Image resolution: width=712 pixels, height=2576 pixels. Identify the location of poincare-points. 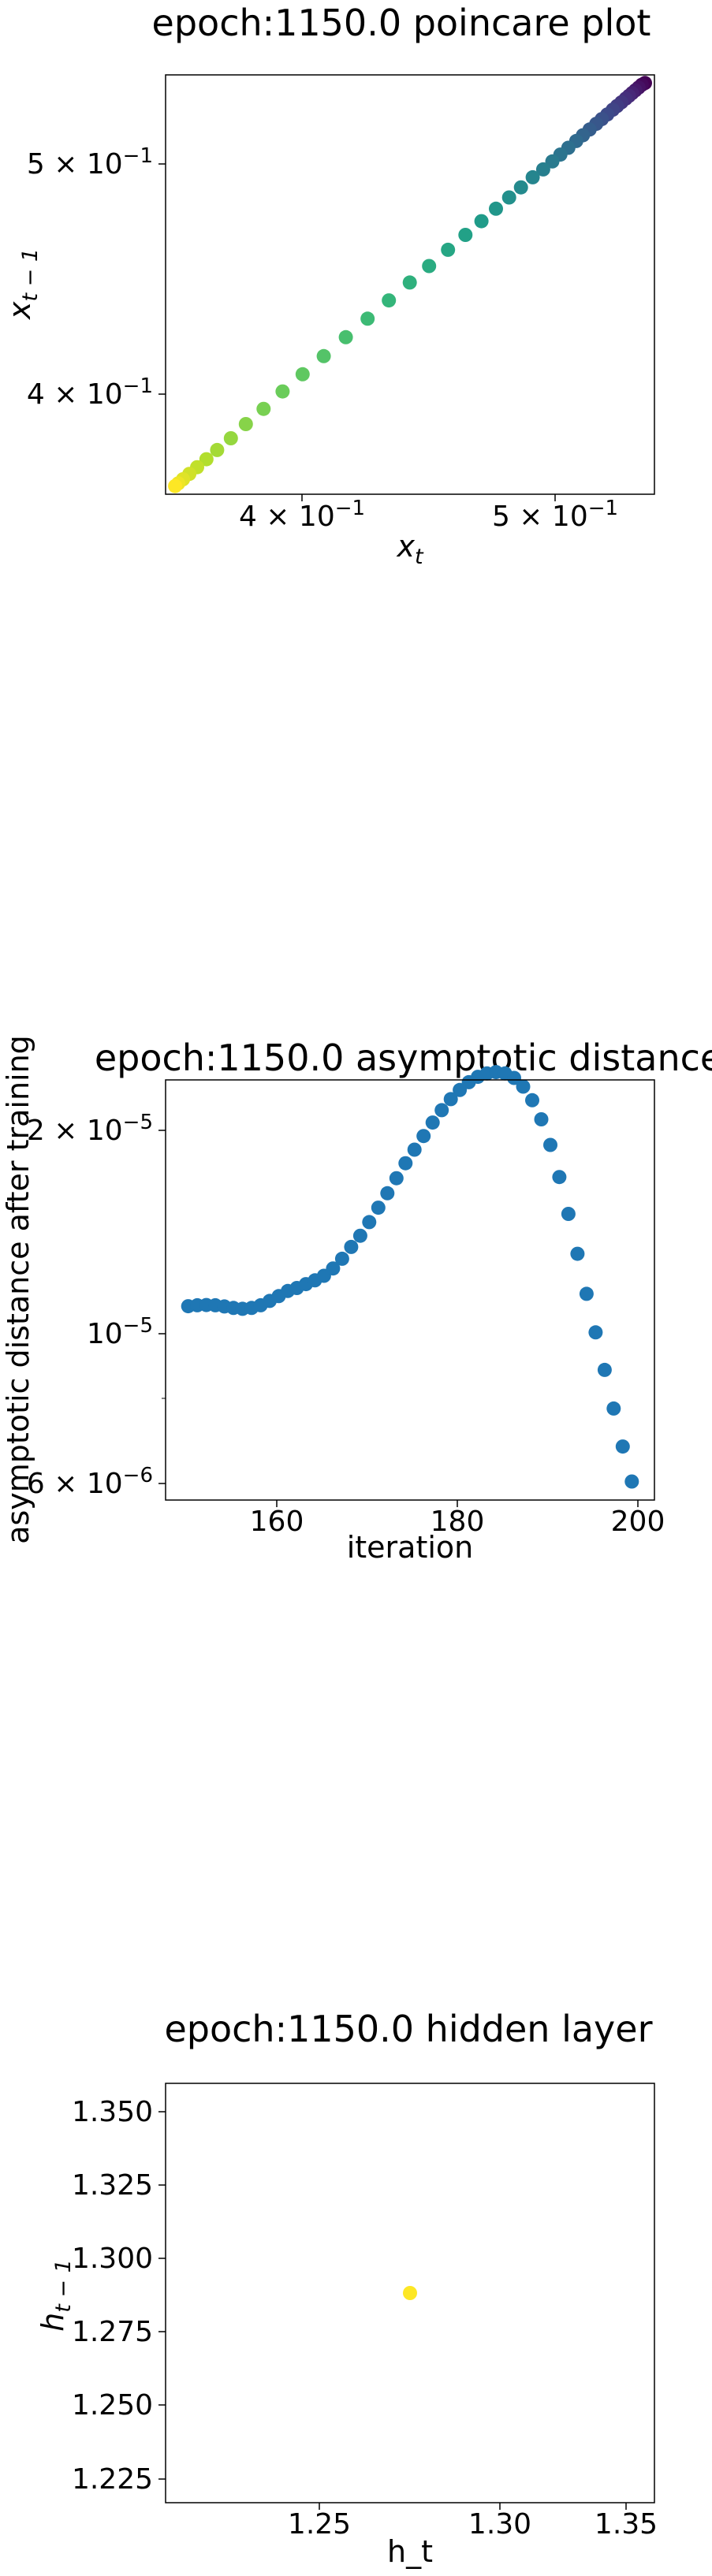
(410, 284).